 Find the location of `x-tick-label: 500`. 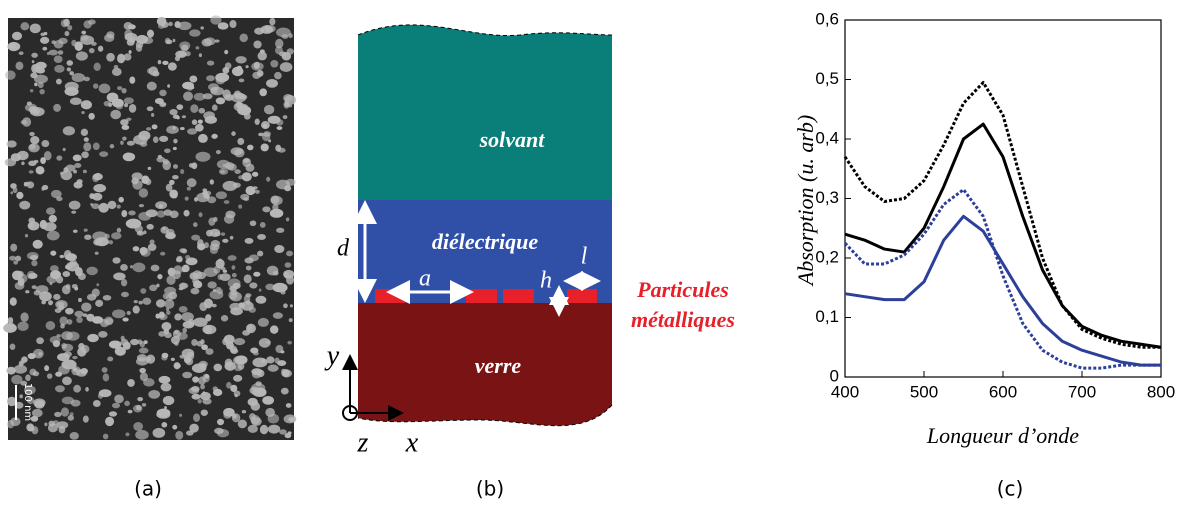

x-tick-label: 500 is located at coordinates (924, 391).